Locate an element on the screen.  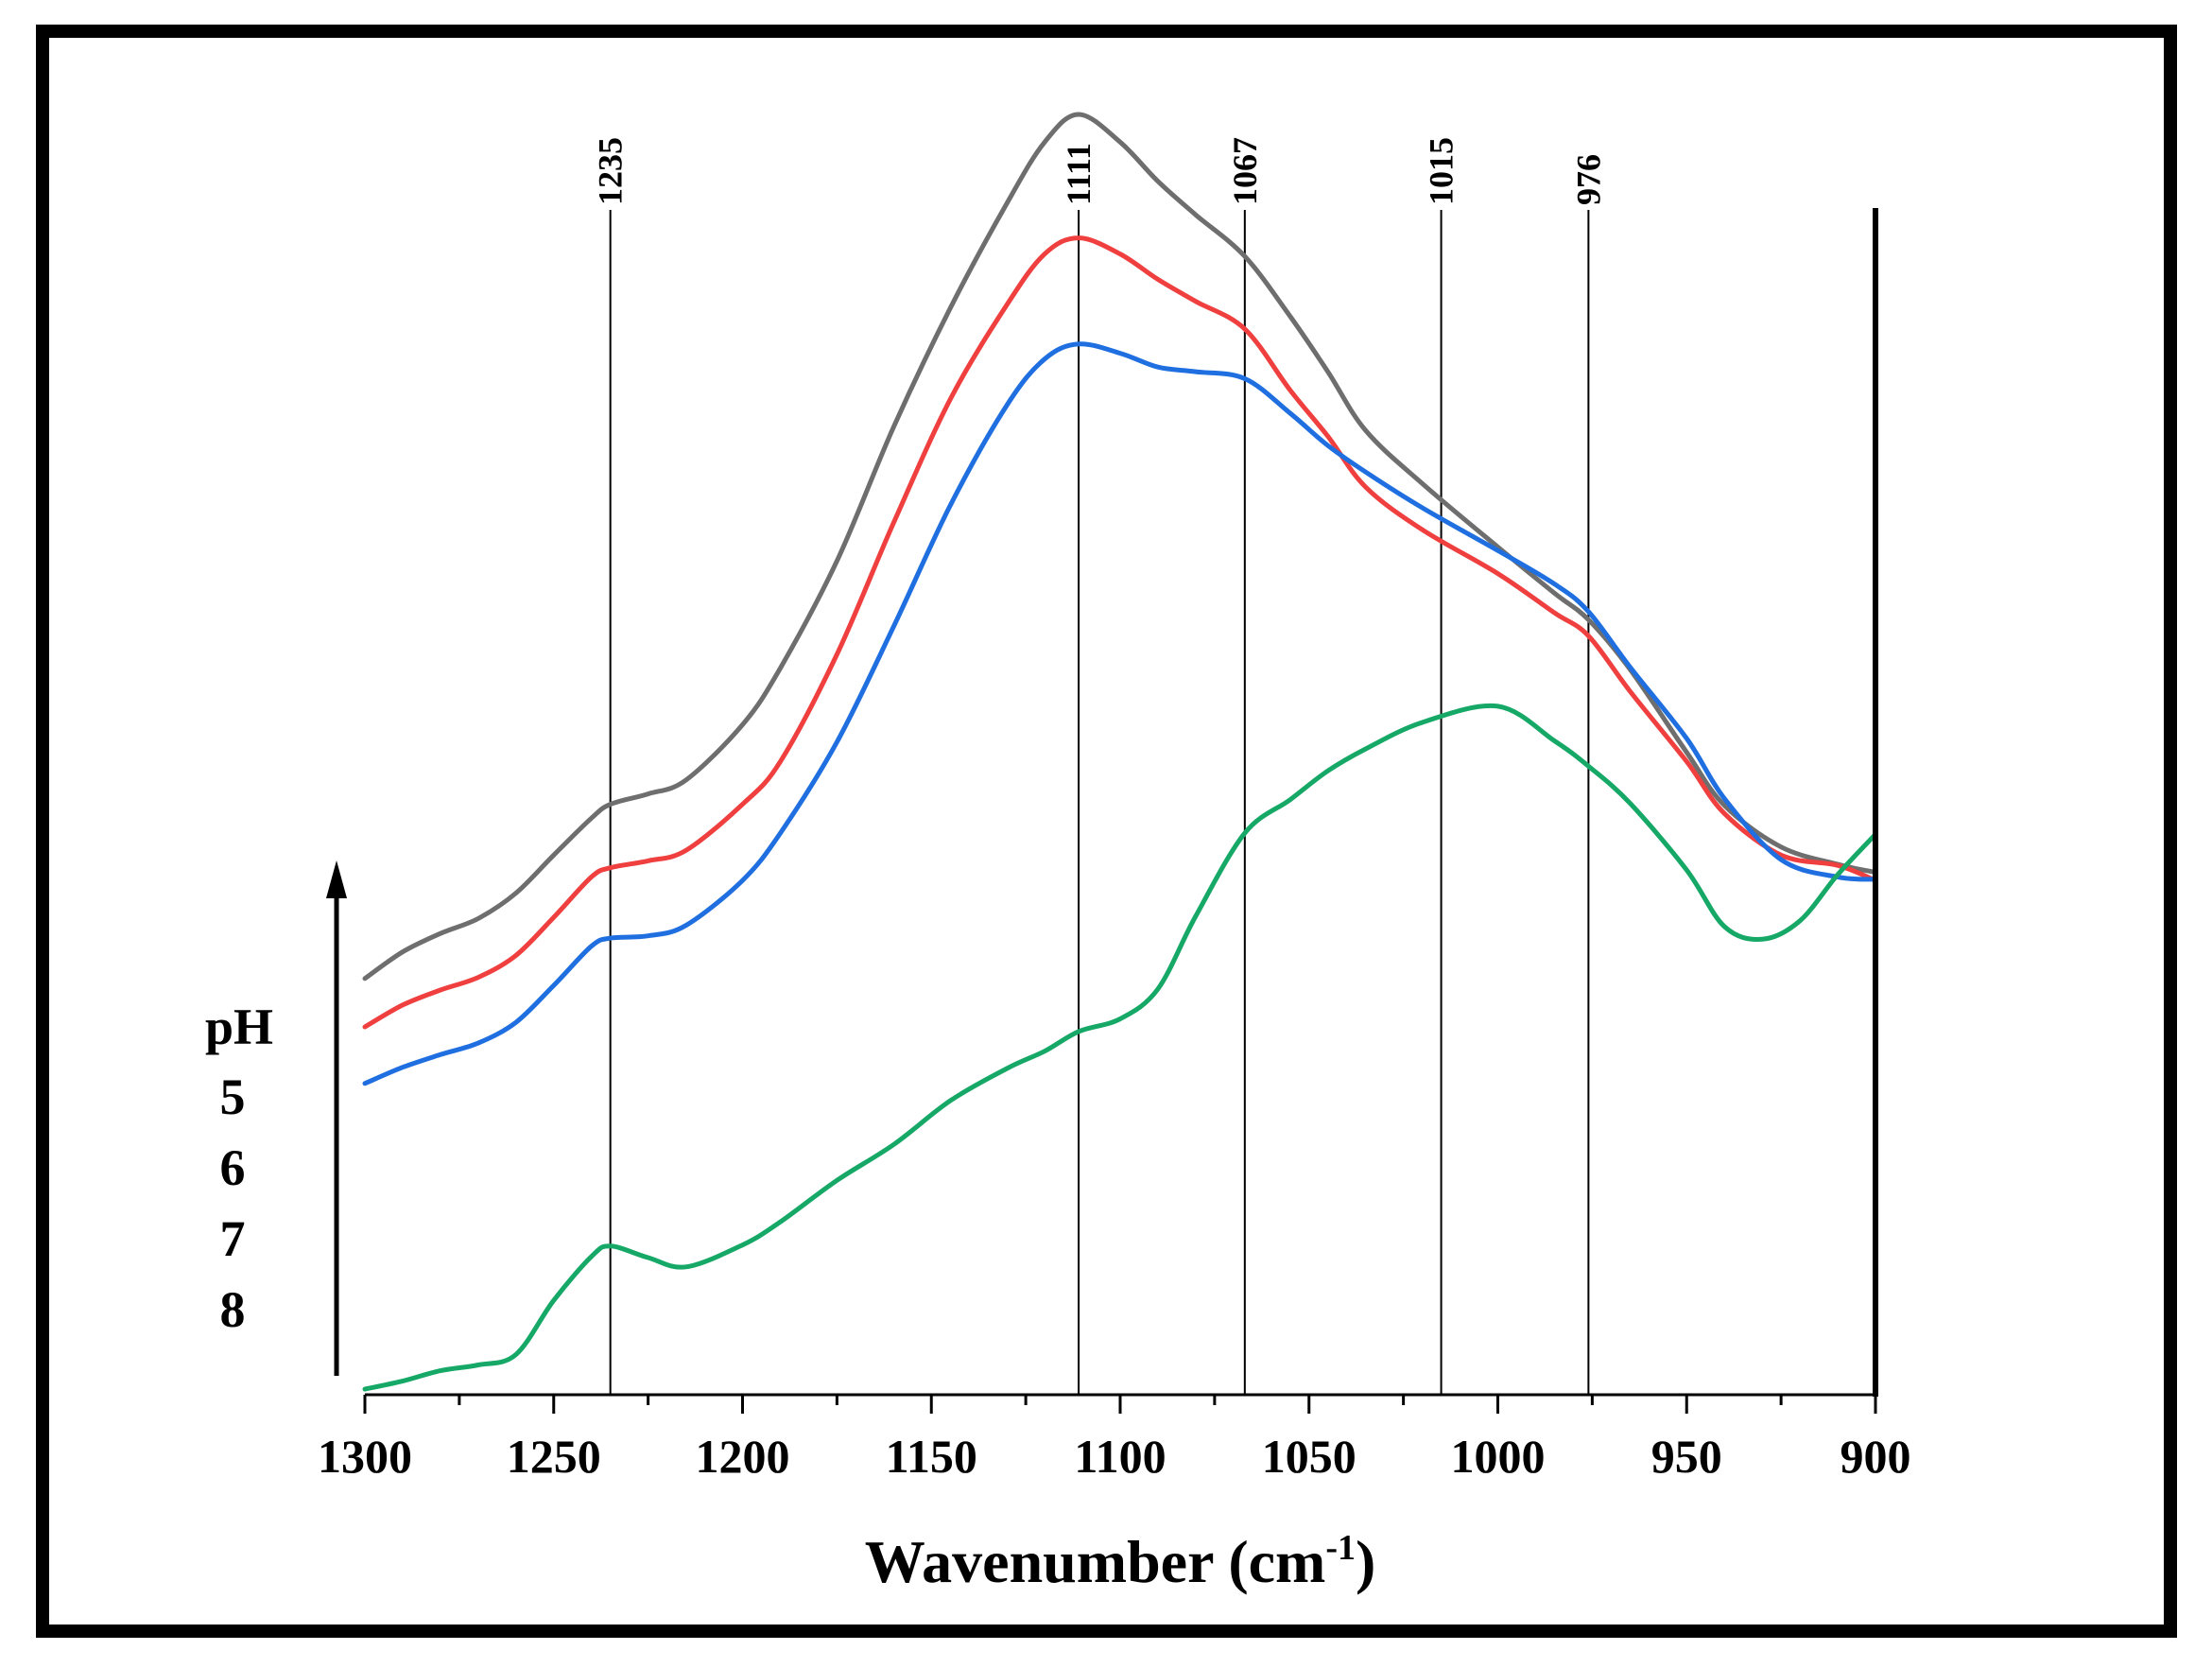
legend-arrow is located at coordinates (336, 1118).